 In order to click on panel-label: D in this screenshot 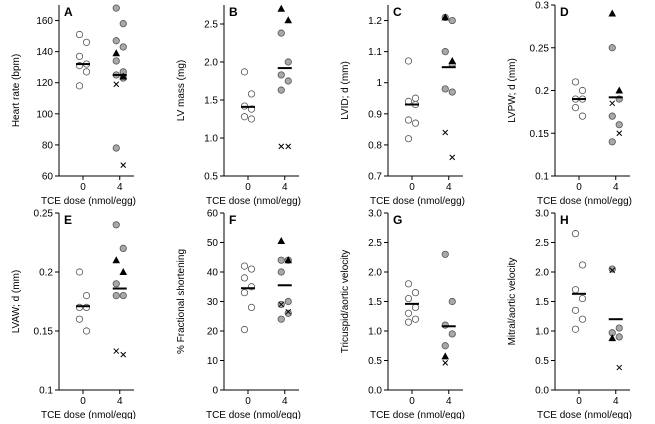, I will do `click(564, 12)`.